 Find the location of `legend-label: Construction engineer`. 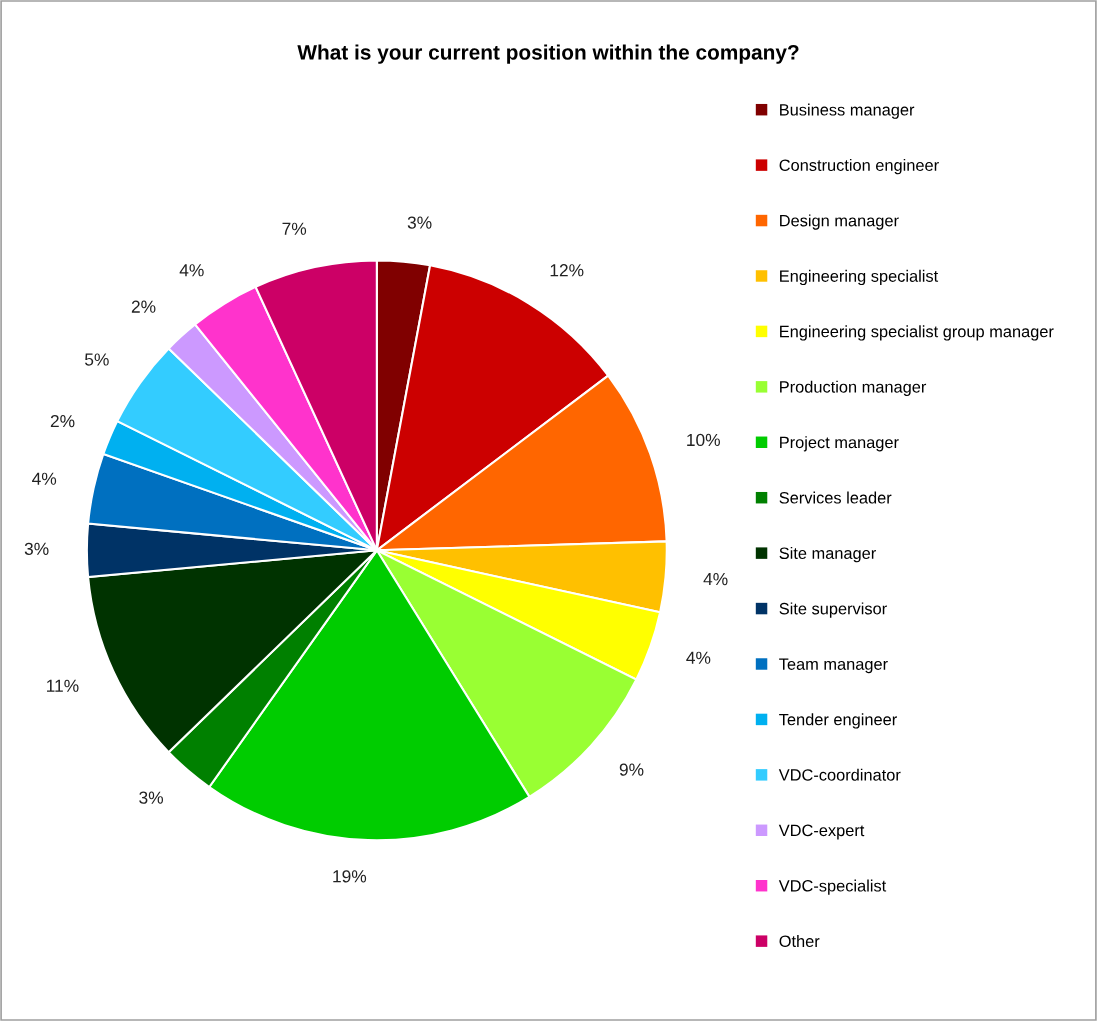

legend-label: Construction engineer is located at coordinates (859, 166).